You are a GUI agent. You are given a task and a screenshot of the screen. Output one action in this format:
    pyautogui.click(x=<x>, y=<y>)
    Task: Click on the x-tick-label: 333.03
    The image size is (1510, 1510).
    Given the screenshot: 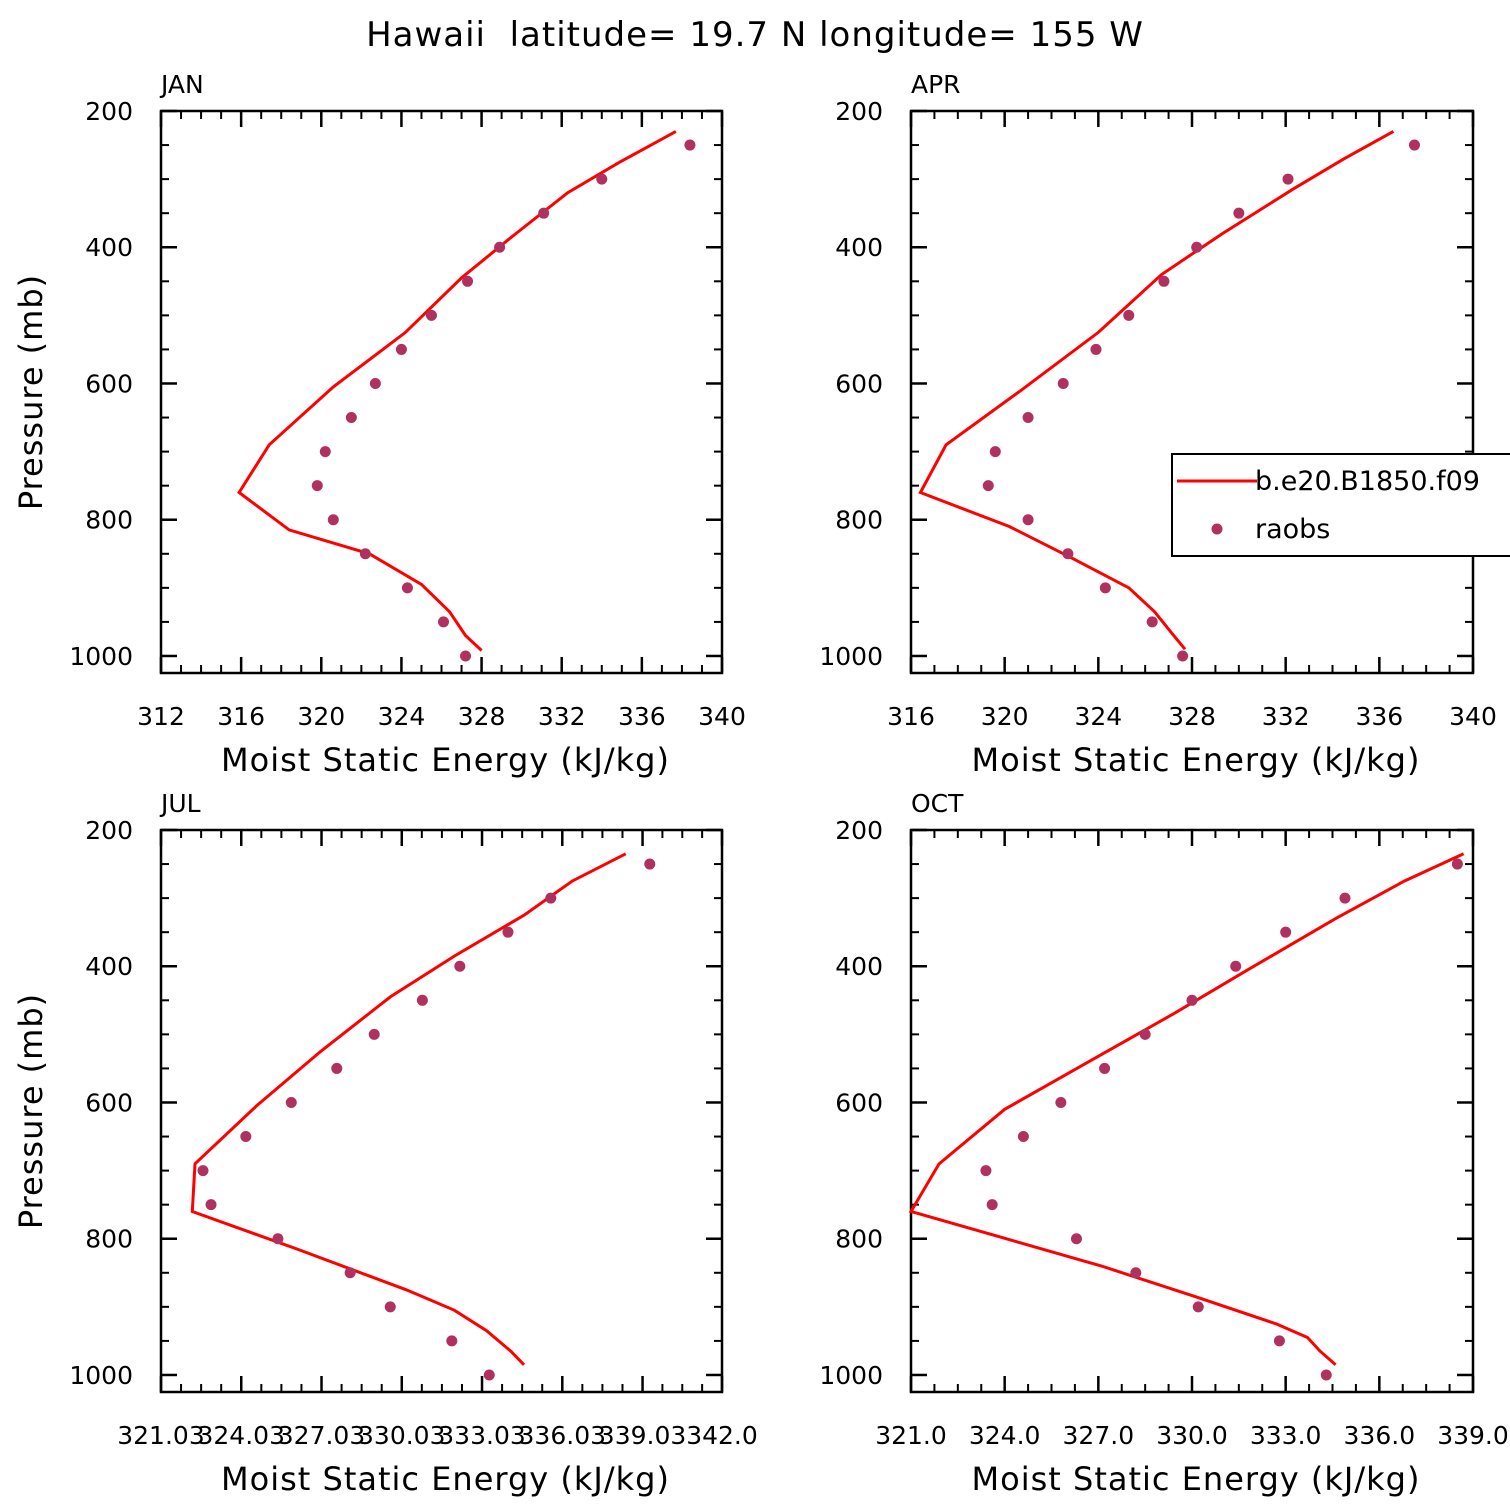 What is the action you would take?
    pyautogui.click(x=481, y=1435)
    